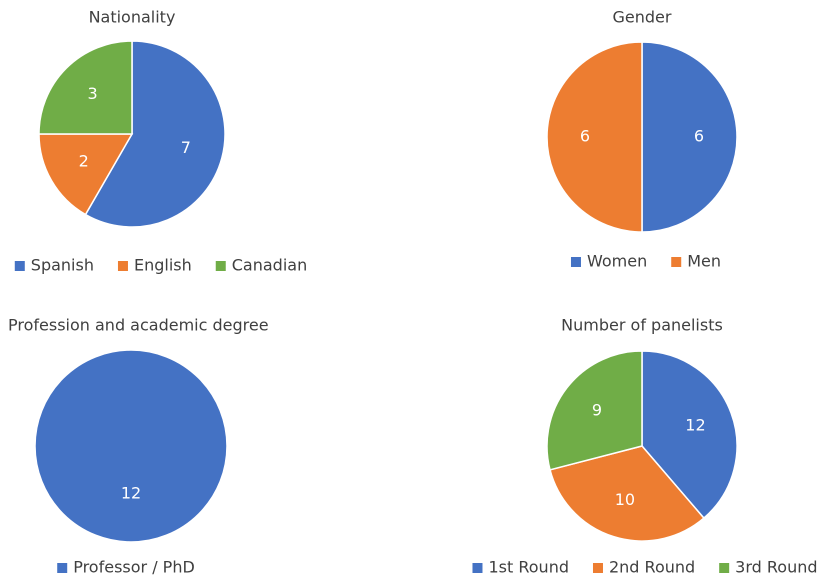  I want to click on chart-title: Number of panelists, so click(642, 325).